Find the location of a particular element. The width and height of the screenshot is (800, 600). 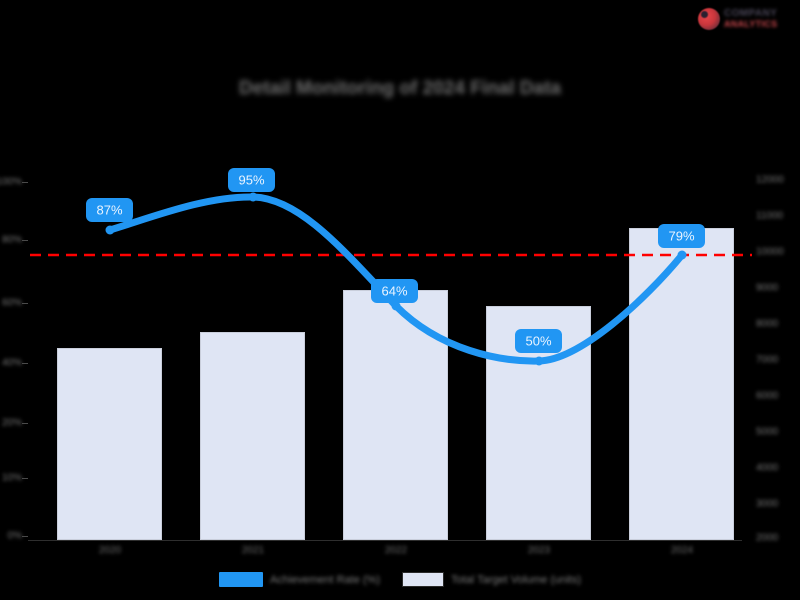

y-right-tick-7: 5000 is located at coordinates (767, 432).